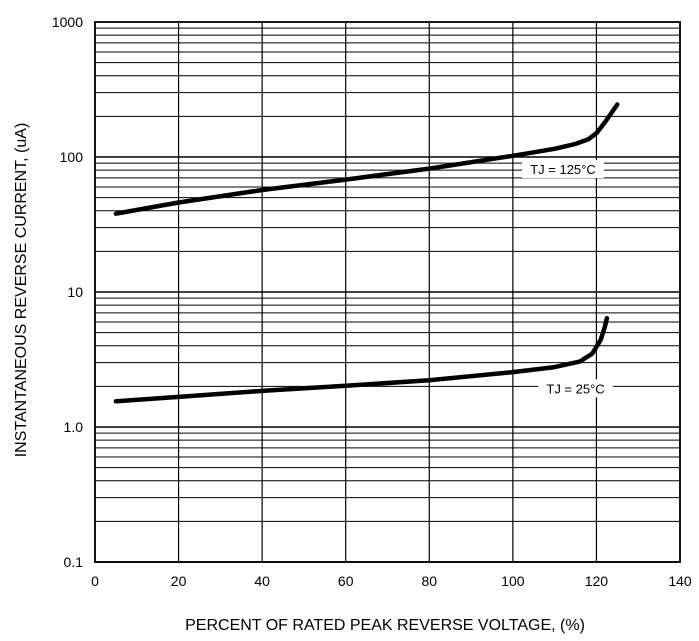  I want to click on x-tick-label: 80, so click(429, 581).